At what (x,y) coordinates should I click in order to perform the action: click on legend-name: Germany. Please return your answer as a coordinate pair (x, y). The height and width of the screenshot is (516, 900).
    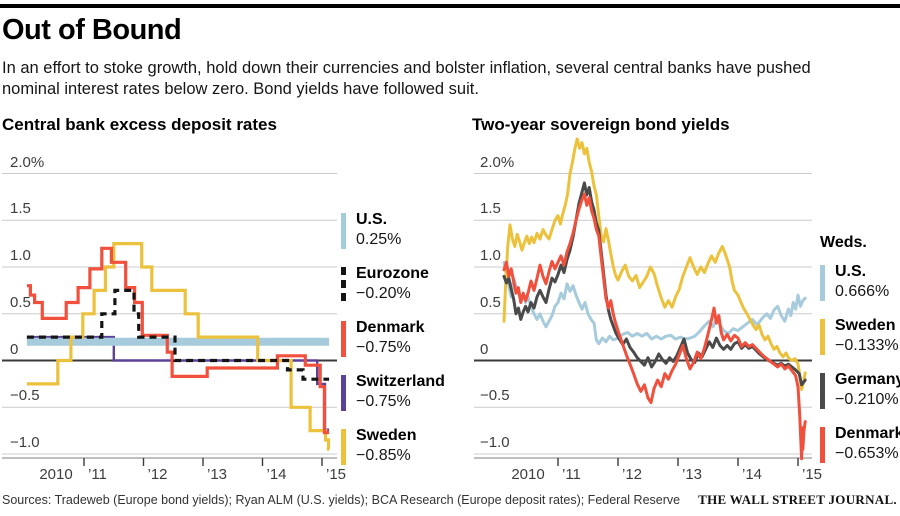
    Looking at the image, I should click on (867, 379).